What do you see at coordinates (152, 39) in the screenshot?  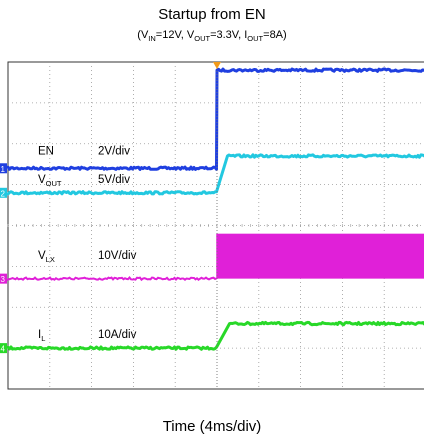 I see `subtitle-vin-sub: IN` at bounding box center [152, 39].